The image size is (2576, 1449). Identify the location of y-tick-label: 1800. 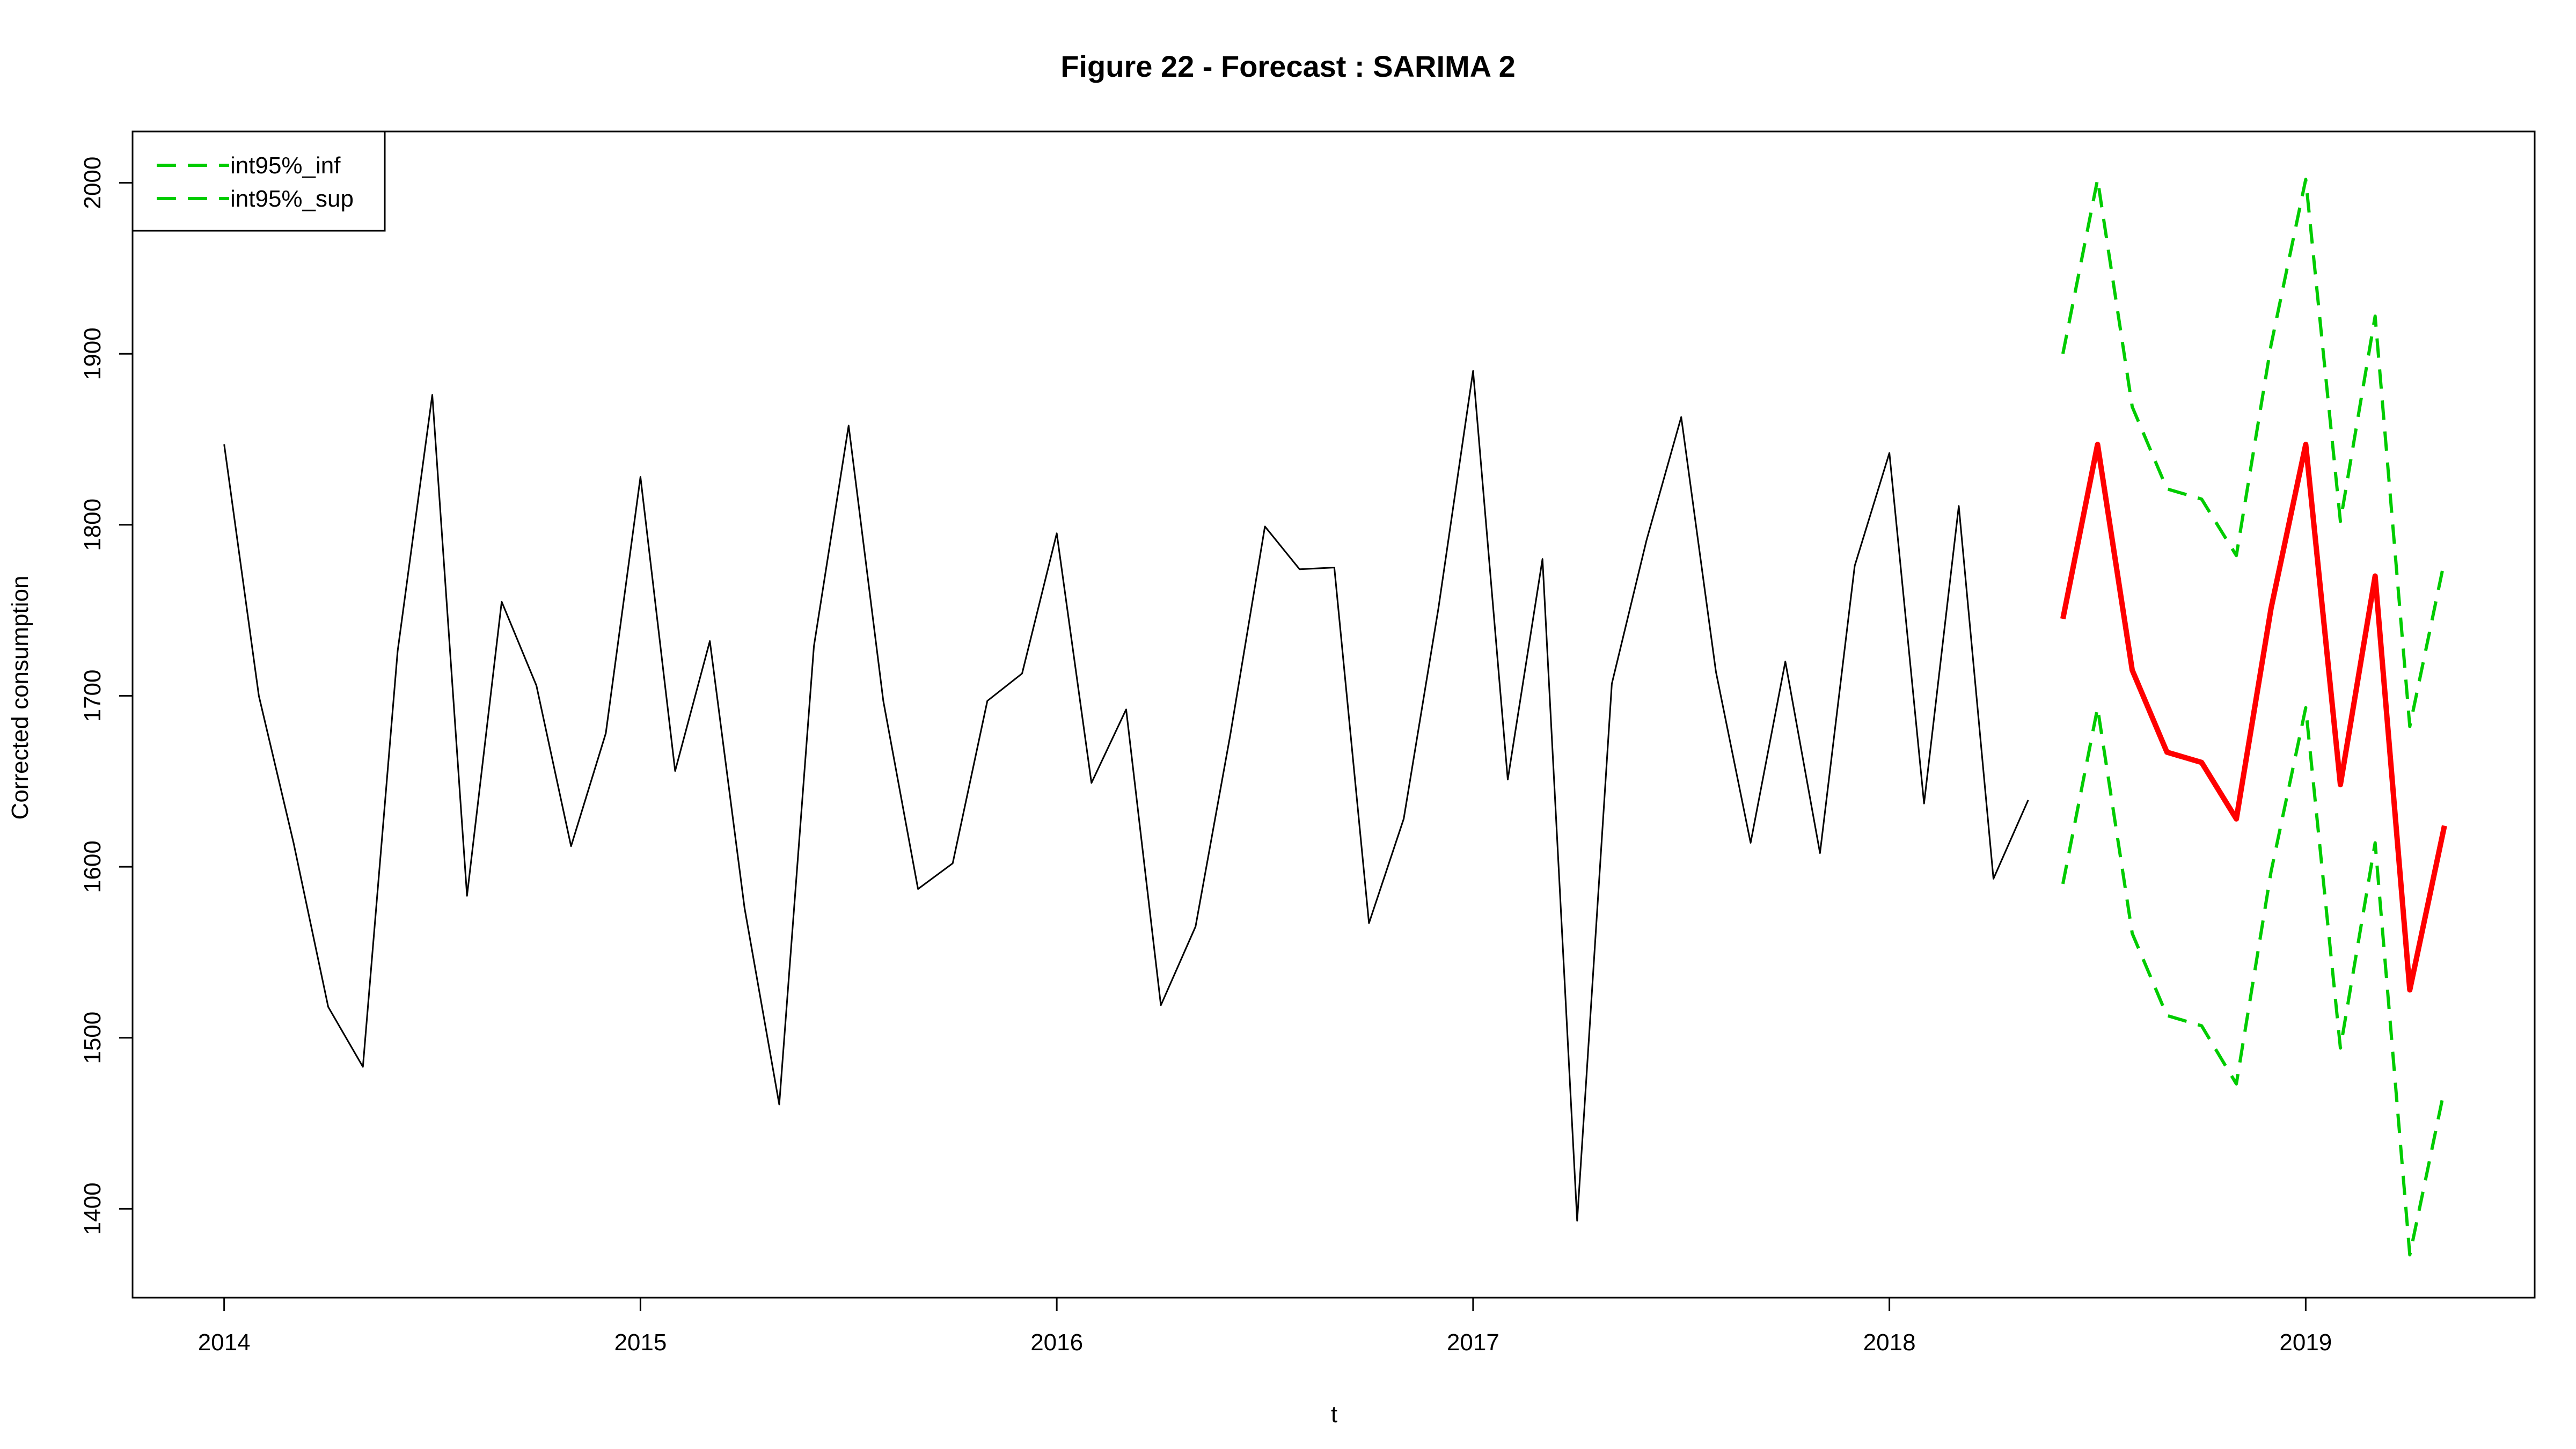
(92, 525).